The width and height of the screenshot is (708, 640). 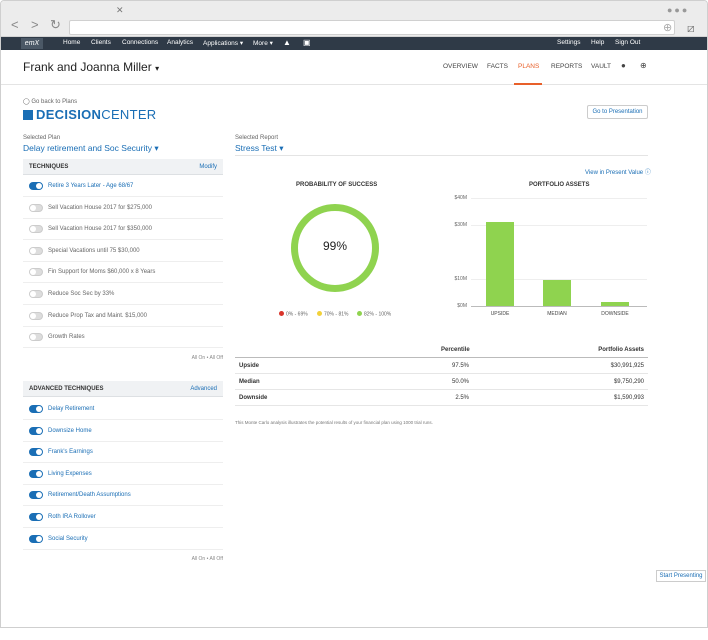 What do you see at coordinates (628, 42) in the screenshot?
I see `nav-sign-out: Sign Out` at bounding box center [628, 42].